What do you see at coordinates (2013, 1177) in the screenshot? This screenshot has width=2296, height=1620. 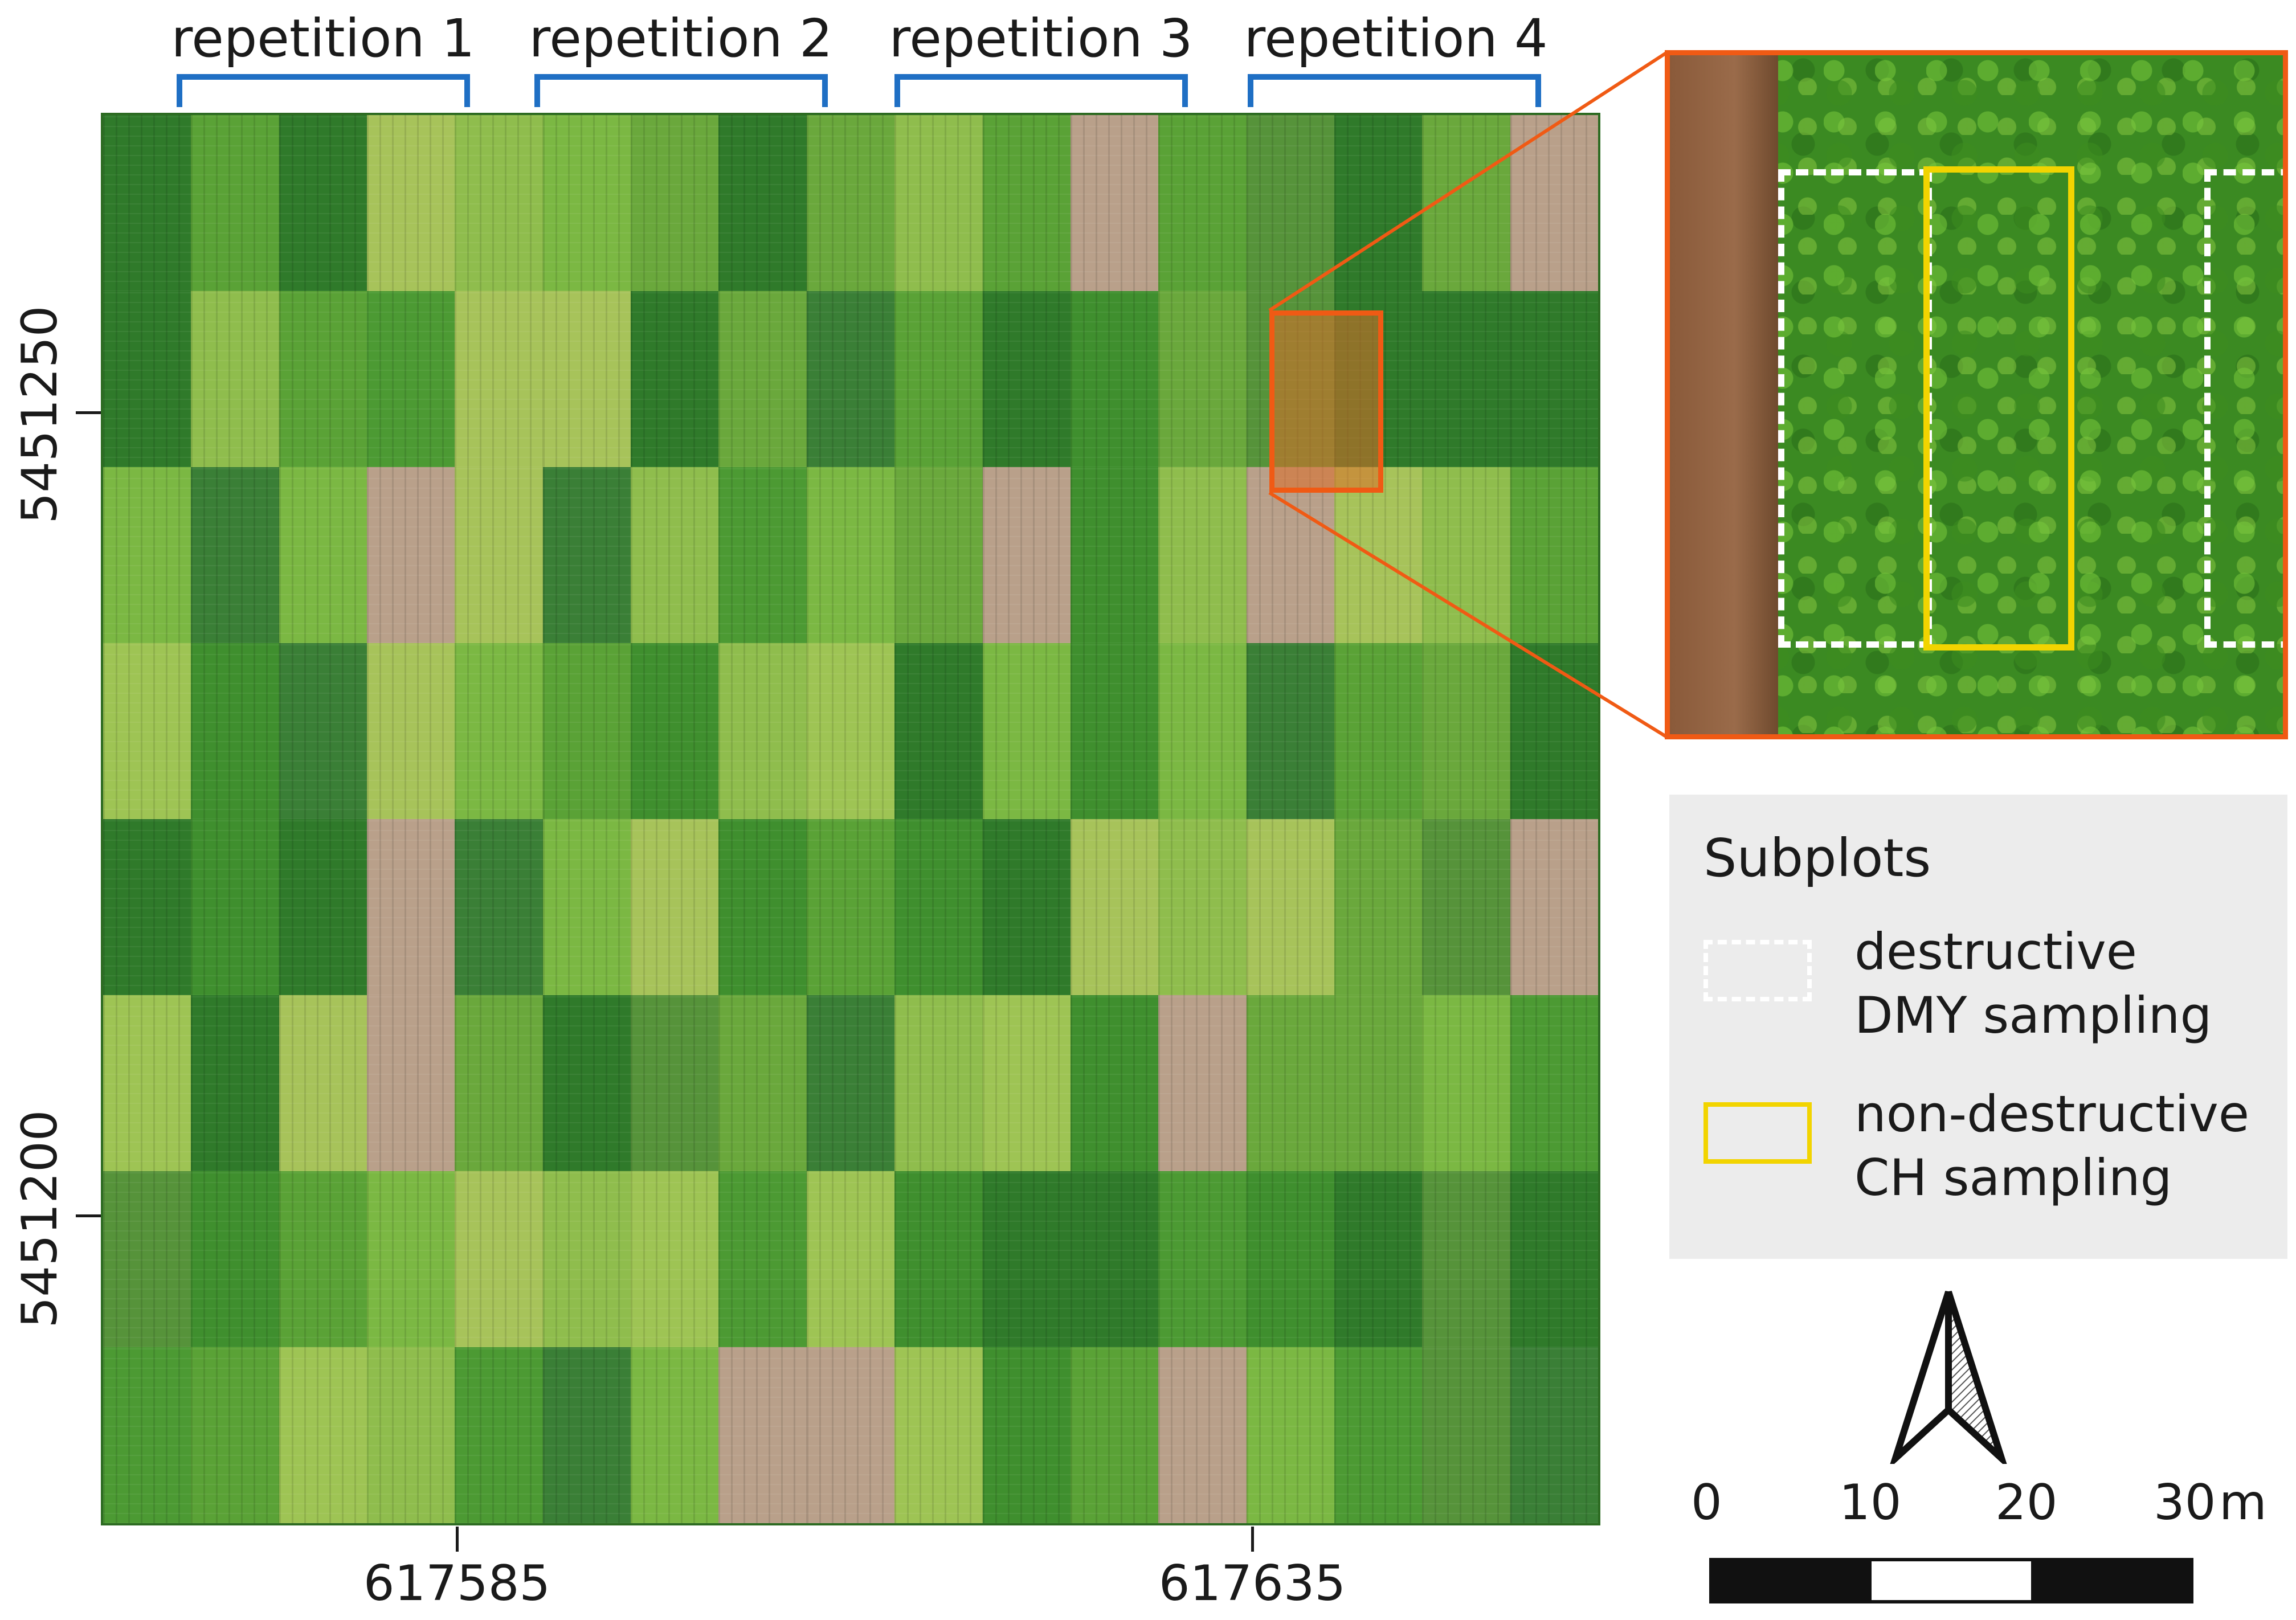 I see `legend-item-ch-line2: CH sampling` at bounding box center [2013, 1177].